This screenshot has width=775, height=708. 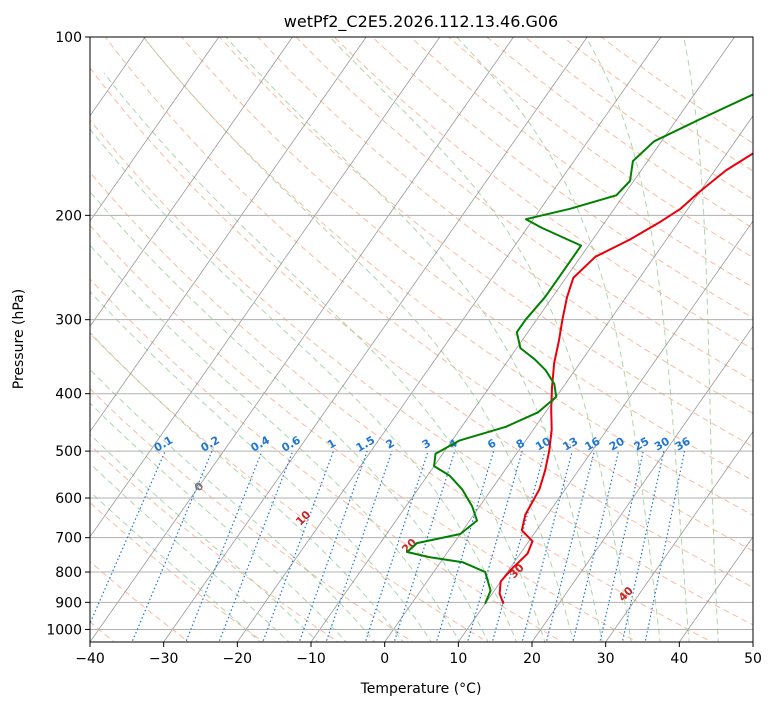 What do you see at coordinates (68, 452) in the screenshot?
I see `y-tick-label: 500` at bounding box center [68, 452].